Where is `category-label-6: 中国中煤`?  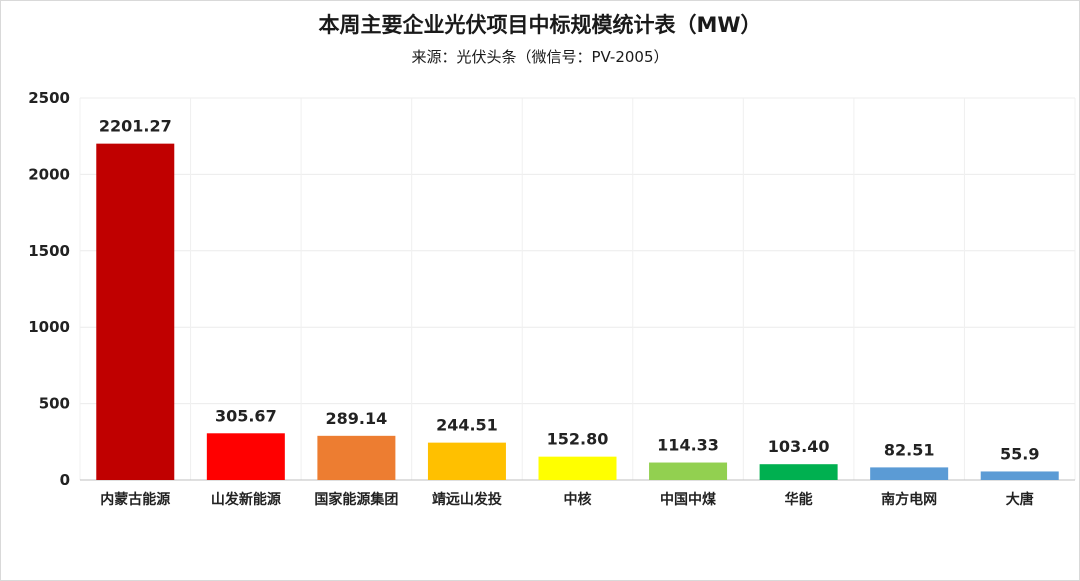 category-label-6: 中国中煤 is located at coordinates (688, 499).